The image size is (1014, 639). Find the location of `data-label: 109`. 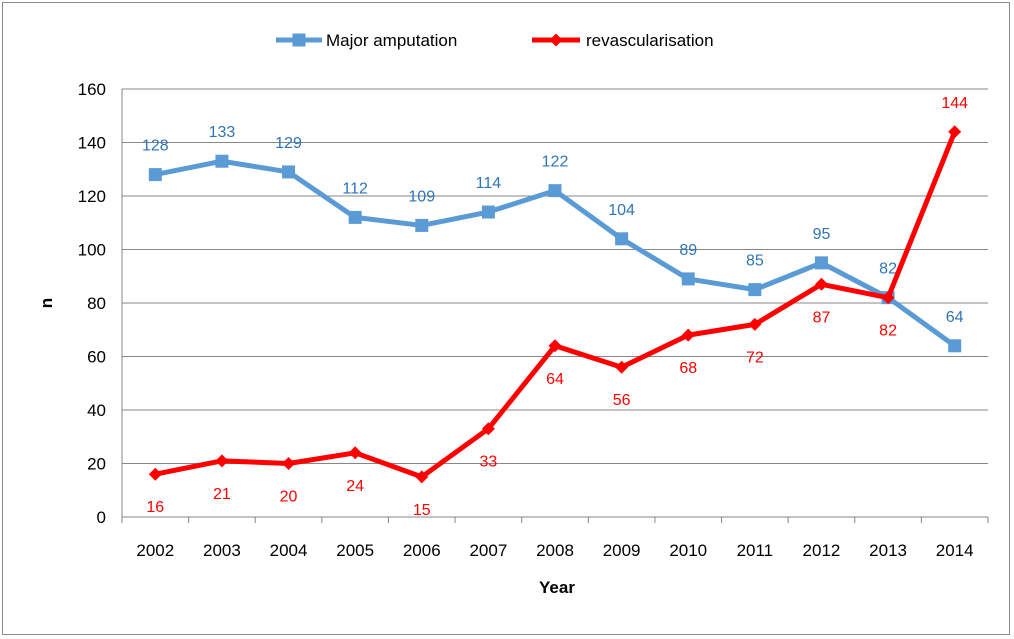

data-label: 109 is located at coordinates (421, 196).